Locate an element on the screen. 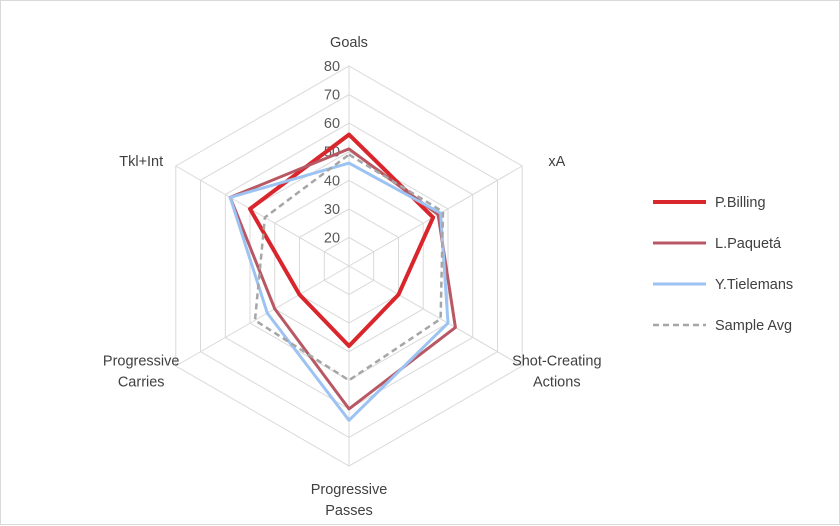 The height and width of the screenshot is (526, 840). axis-label: Progressive Passes is located at coordinates (349, 500).